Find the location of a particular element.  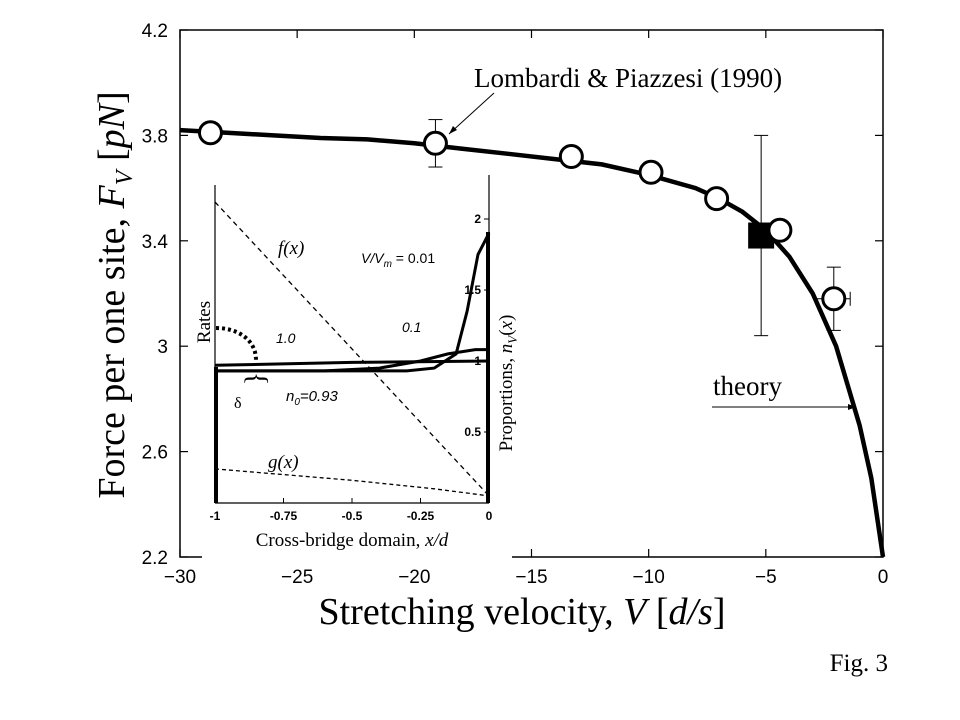

inset-y-tick-label: 2 is located at coordinates (477, 219).